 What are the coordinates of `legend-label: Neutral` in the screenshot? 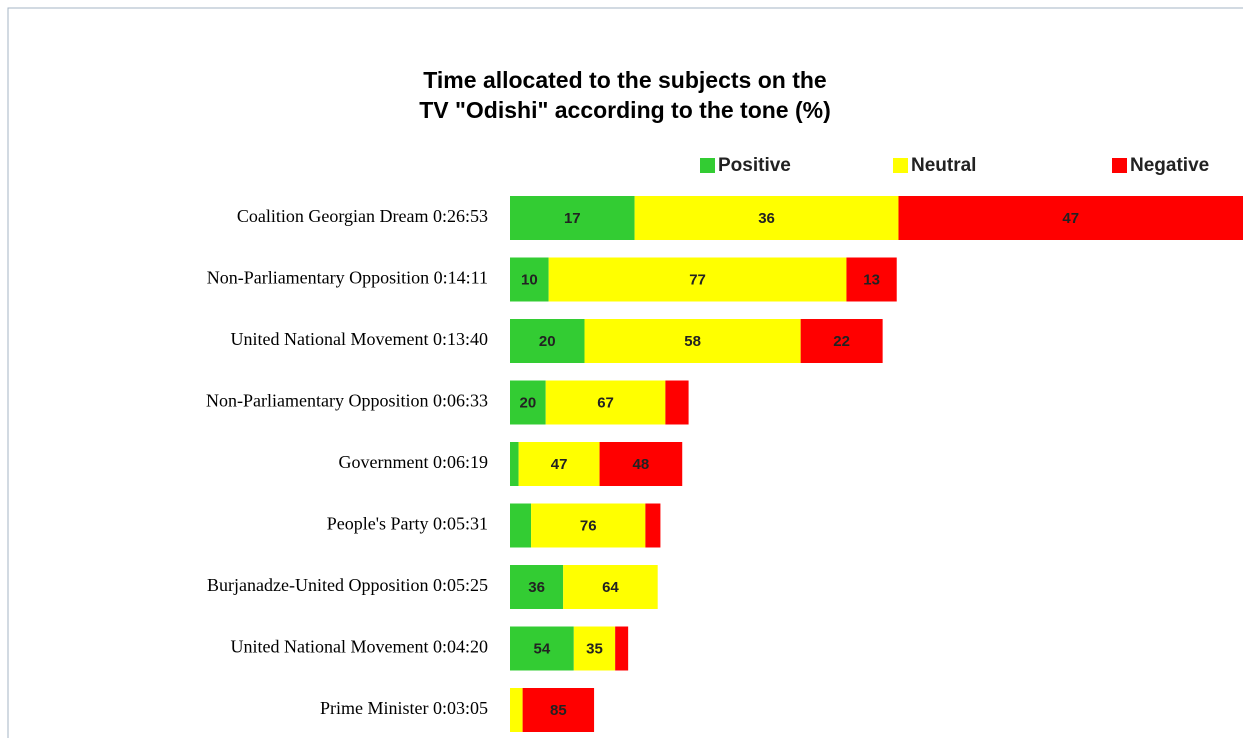 It's located at (943, 165).